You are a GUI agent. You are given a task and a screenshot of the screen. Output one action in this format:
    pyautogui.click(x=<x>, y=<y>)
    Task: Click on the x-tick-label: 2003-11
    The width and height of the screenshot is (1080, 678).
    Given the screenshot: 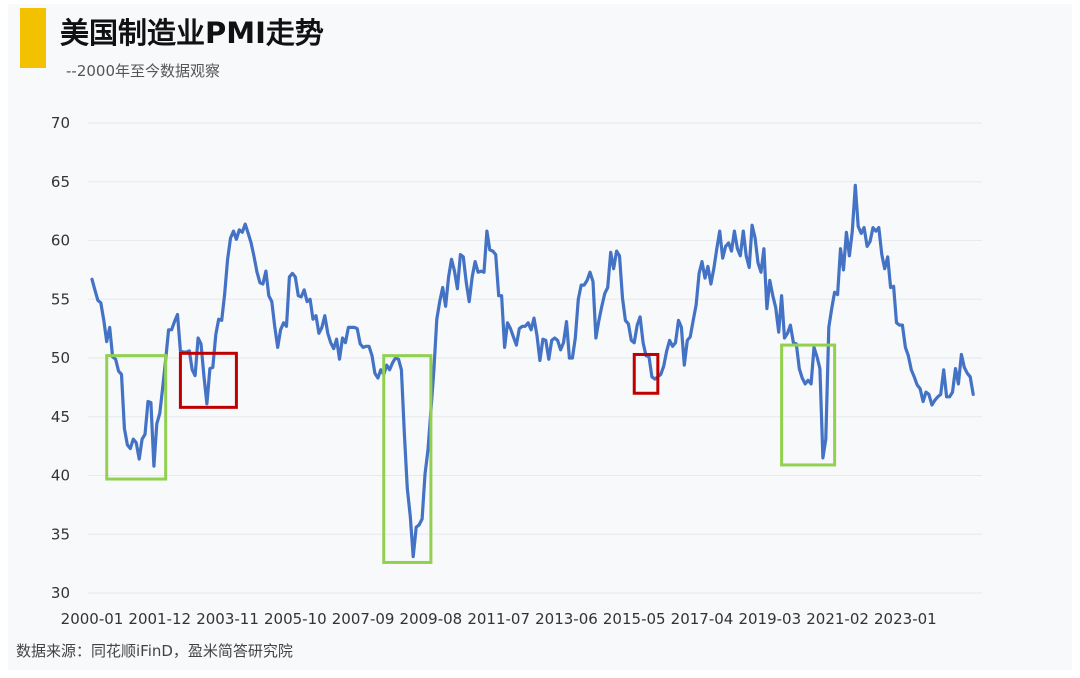 What is the action you would take?
    pyautogui.click(x=227, y=619)
    